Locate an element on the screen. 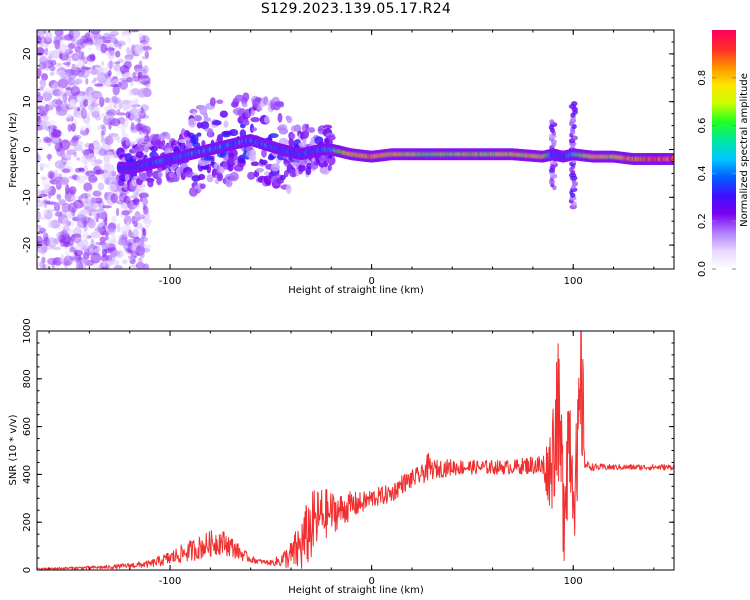  x-tick-label: 0 is located at coordinates (371, 581).